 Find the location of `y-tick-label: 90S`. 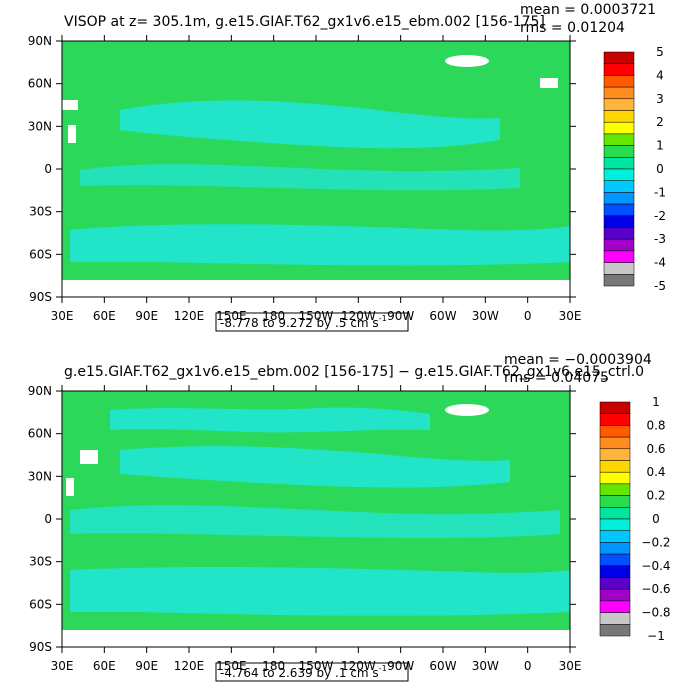

y-tick-label: 90S is located at coordinates (40, 647).